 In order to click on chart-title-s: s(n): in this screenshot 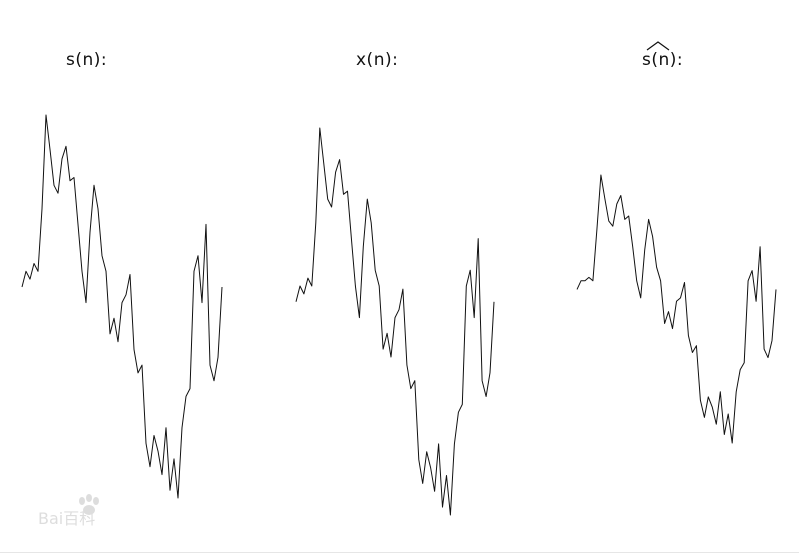, I will do `click(87, 60)`.